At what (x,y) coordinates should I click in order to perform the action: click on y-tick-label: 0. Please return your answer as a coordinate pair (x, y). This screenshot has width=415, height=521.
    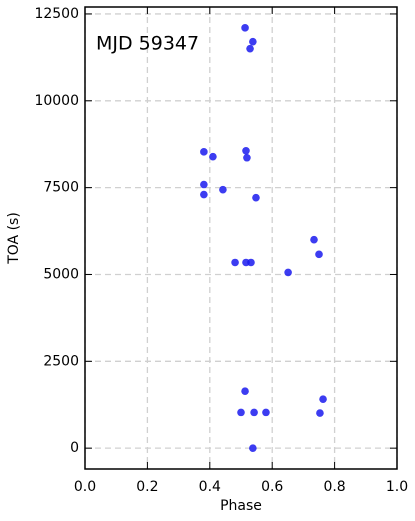
    Looking at the image, I should click on (74, 448).